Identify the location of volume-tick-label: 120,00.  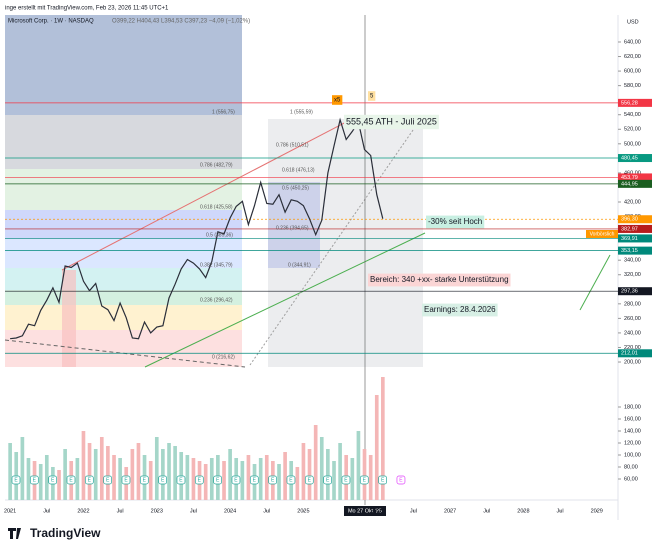
(632, 443).